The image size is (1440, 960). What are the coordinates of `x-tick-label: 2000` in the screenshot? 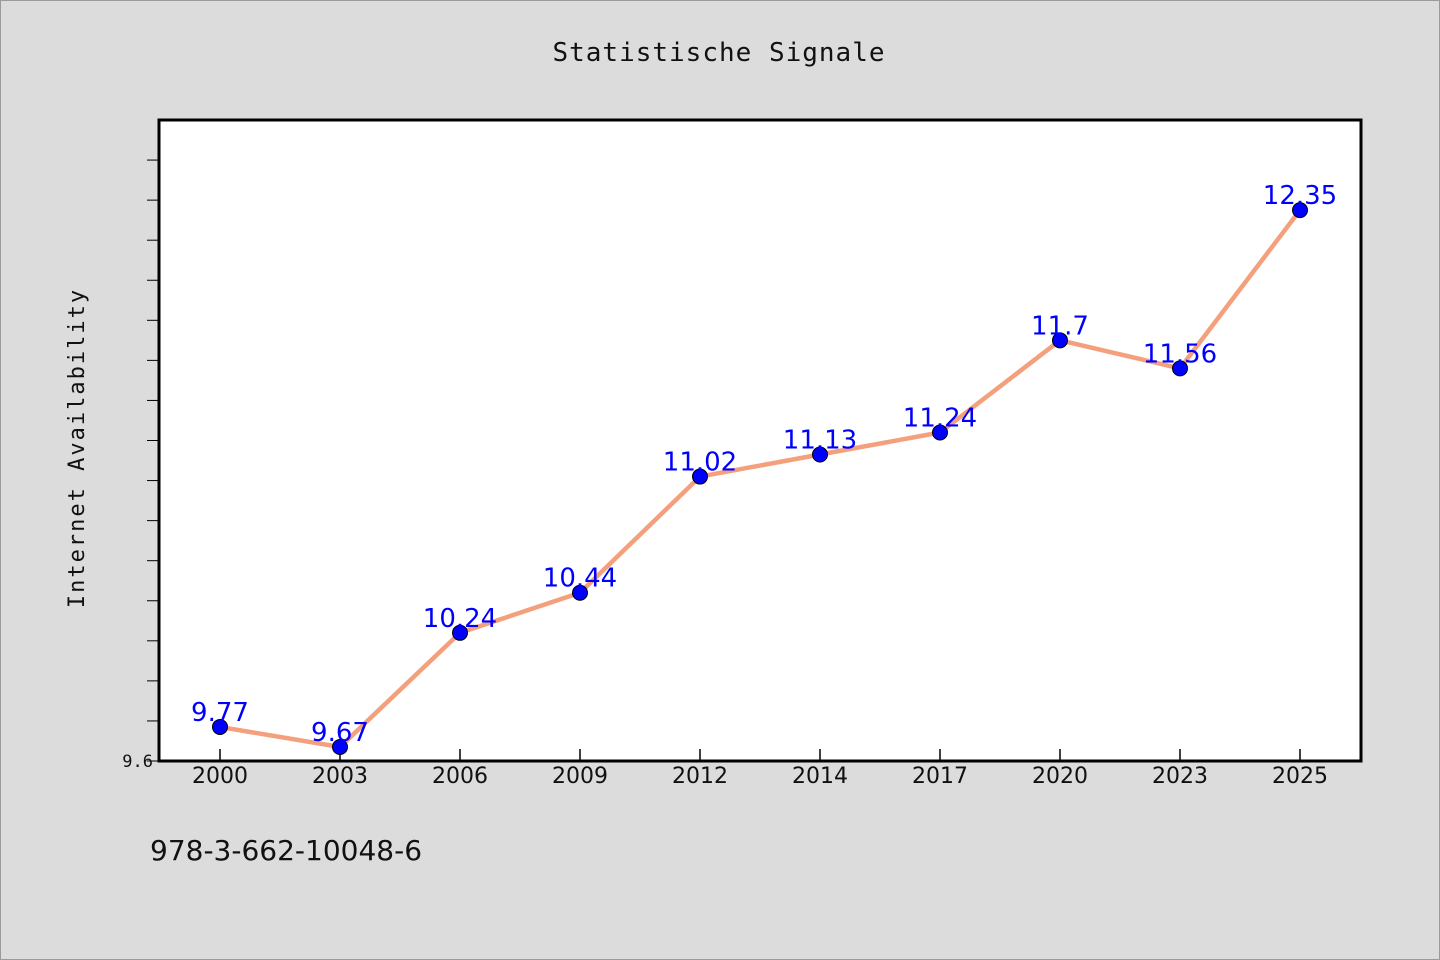 It's located at (220, 776).